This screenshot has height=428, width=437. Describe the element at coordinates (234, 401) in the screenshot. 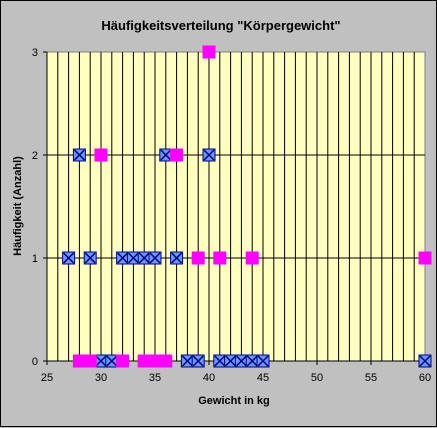

I see `x-axis-label: Gewicht in kg` at that location.